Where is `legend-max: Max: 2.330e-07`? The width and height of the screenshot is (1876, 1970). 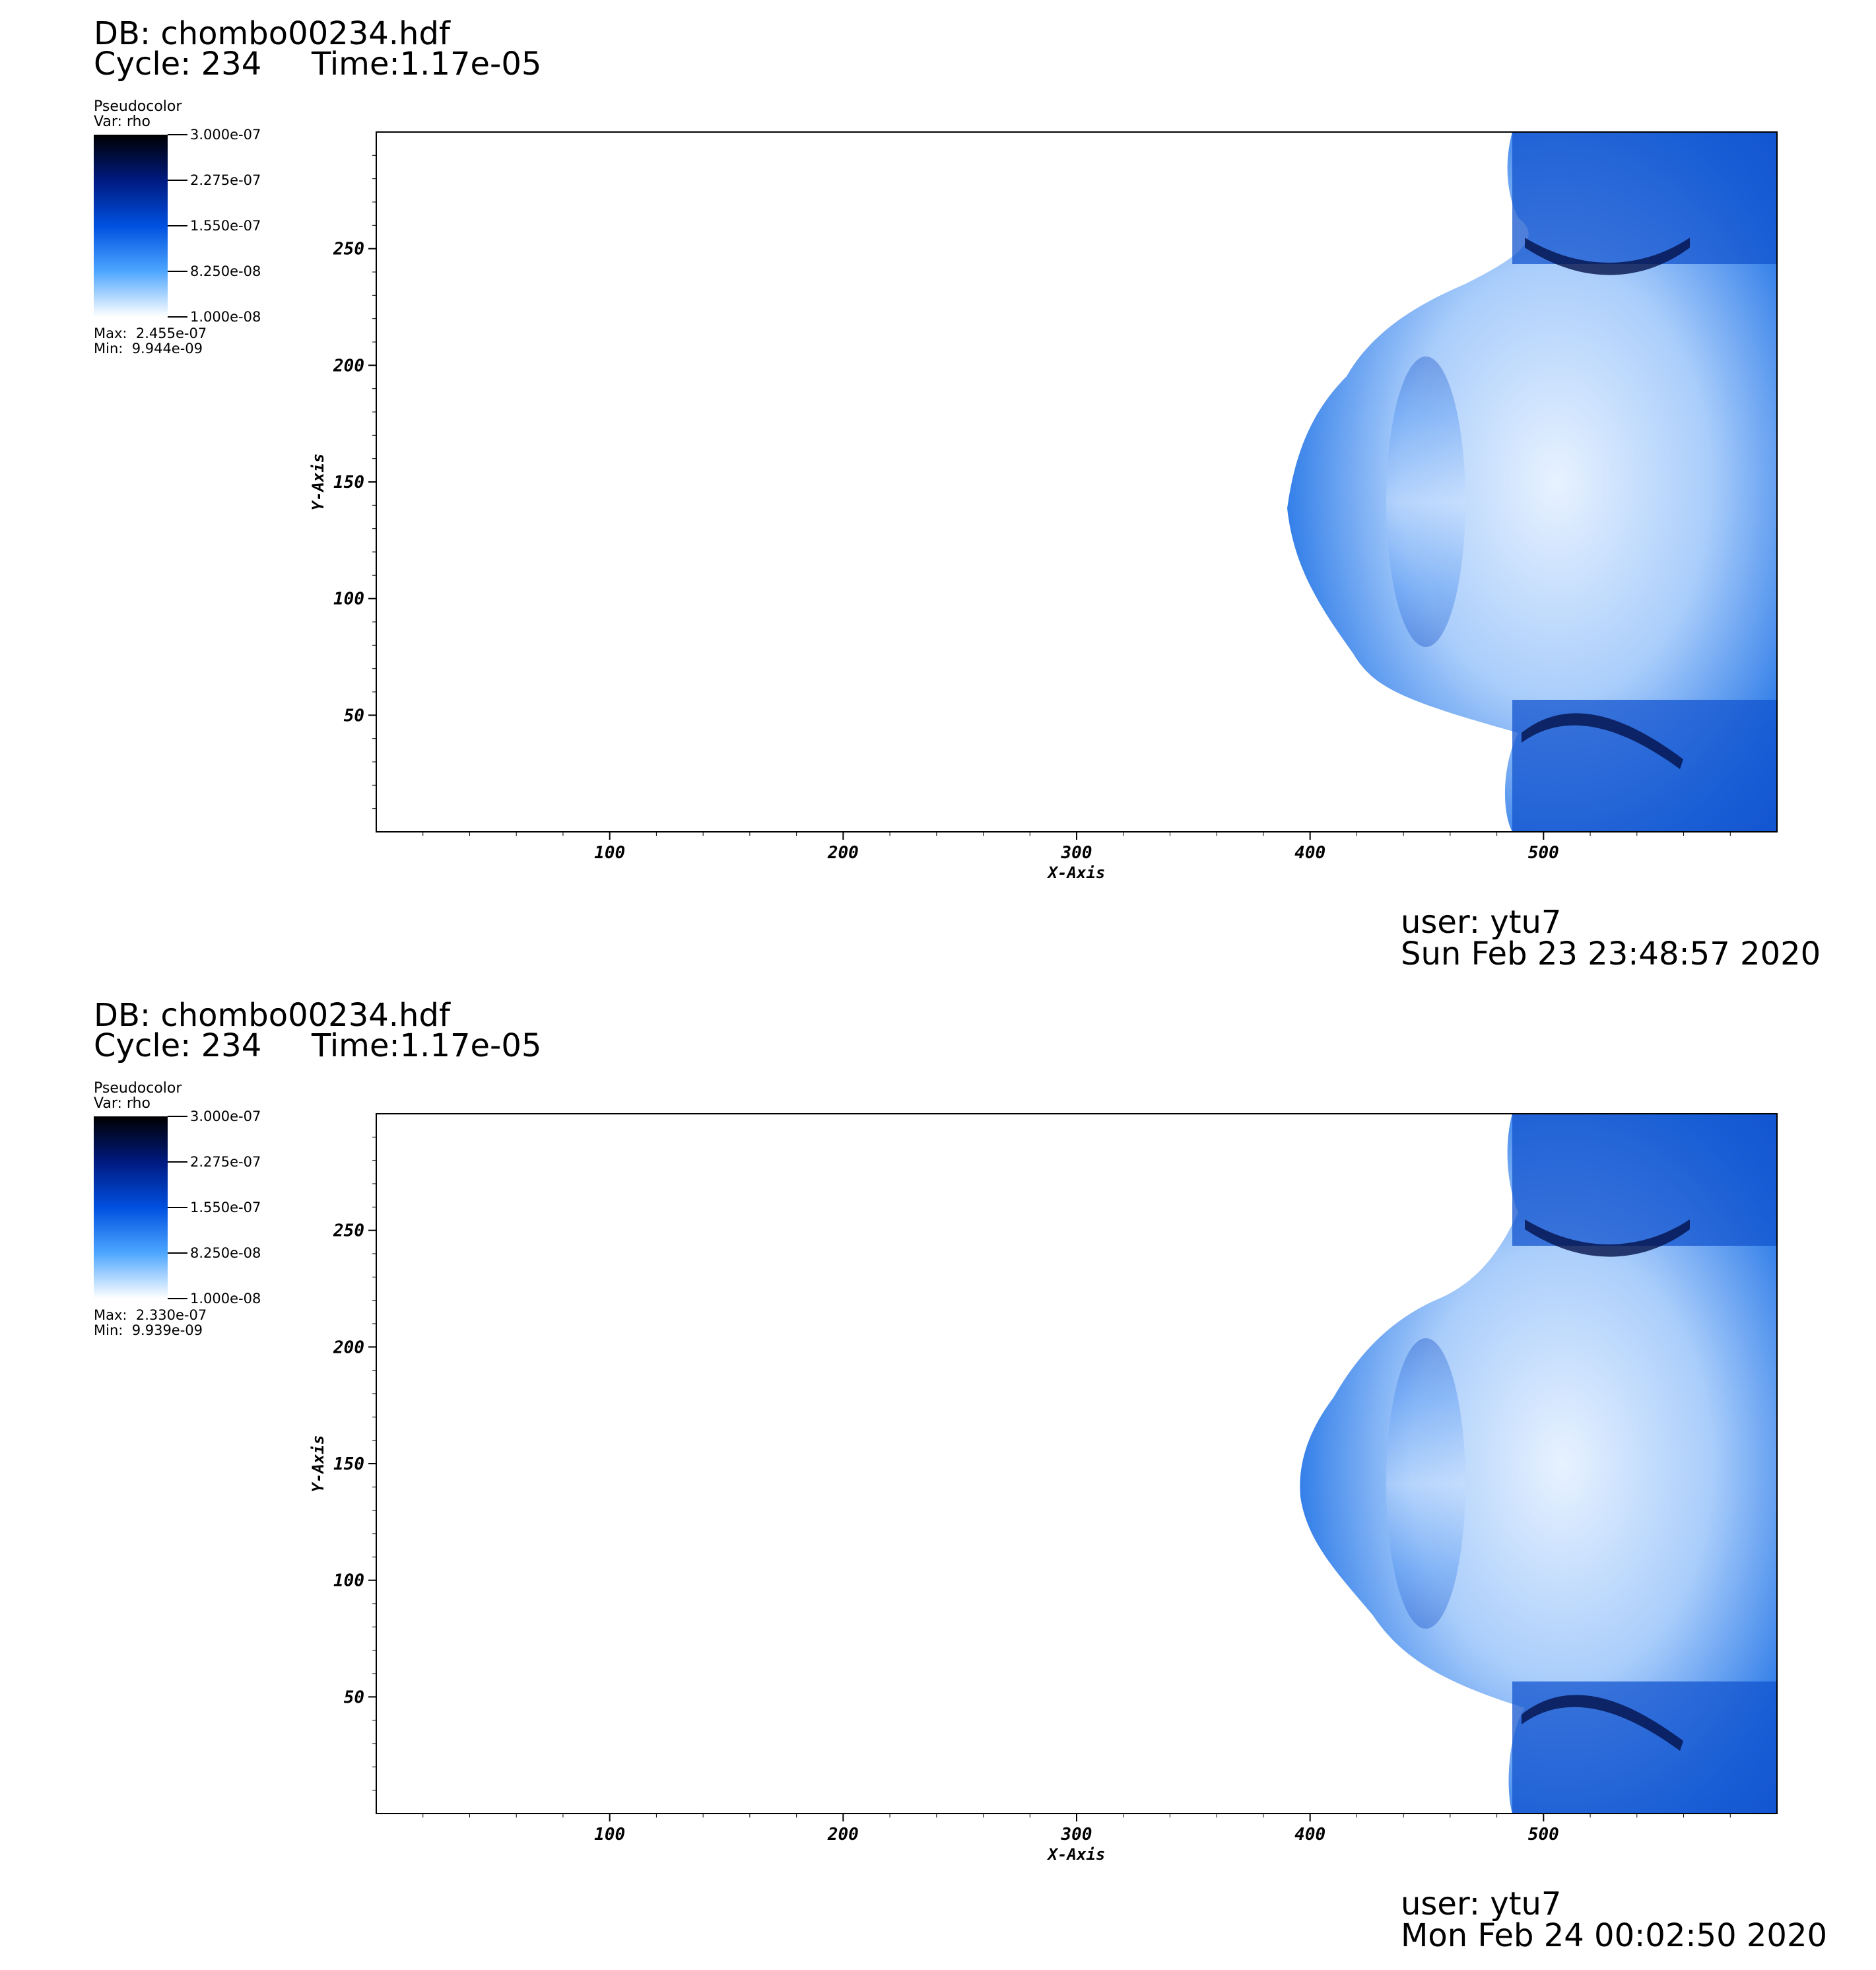 legend-max: Max: 2.330e-07 is located at coordinates (150, 1315).